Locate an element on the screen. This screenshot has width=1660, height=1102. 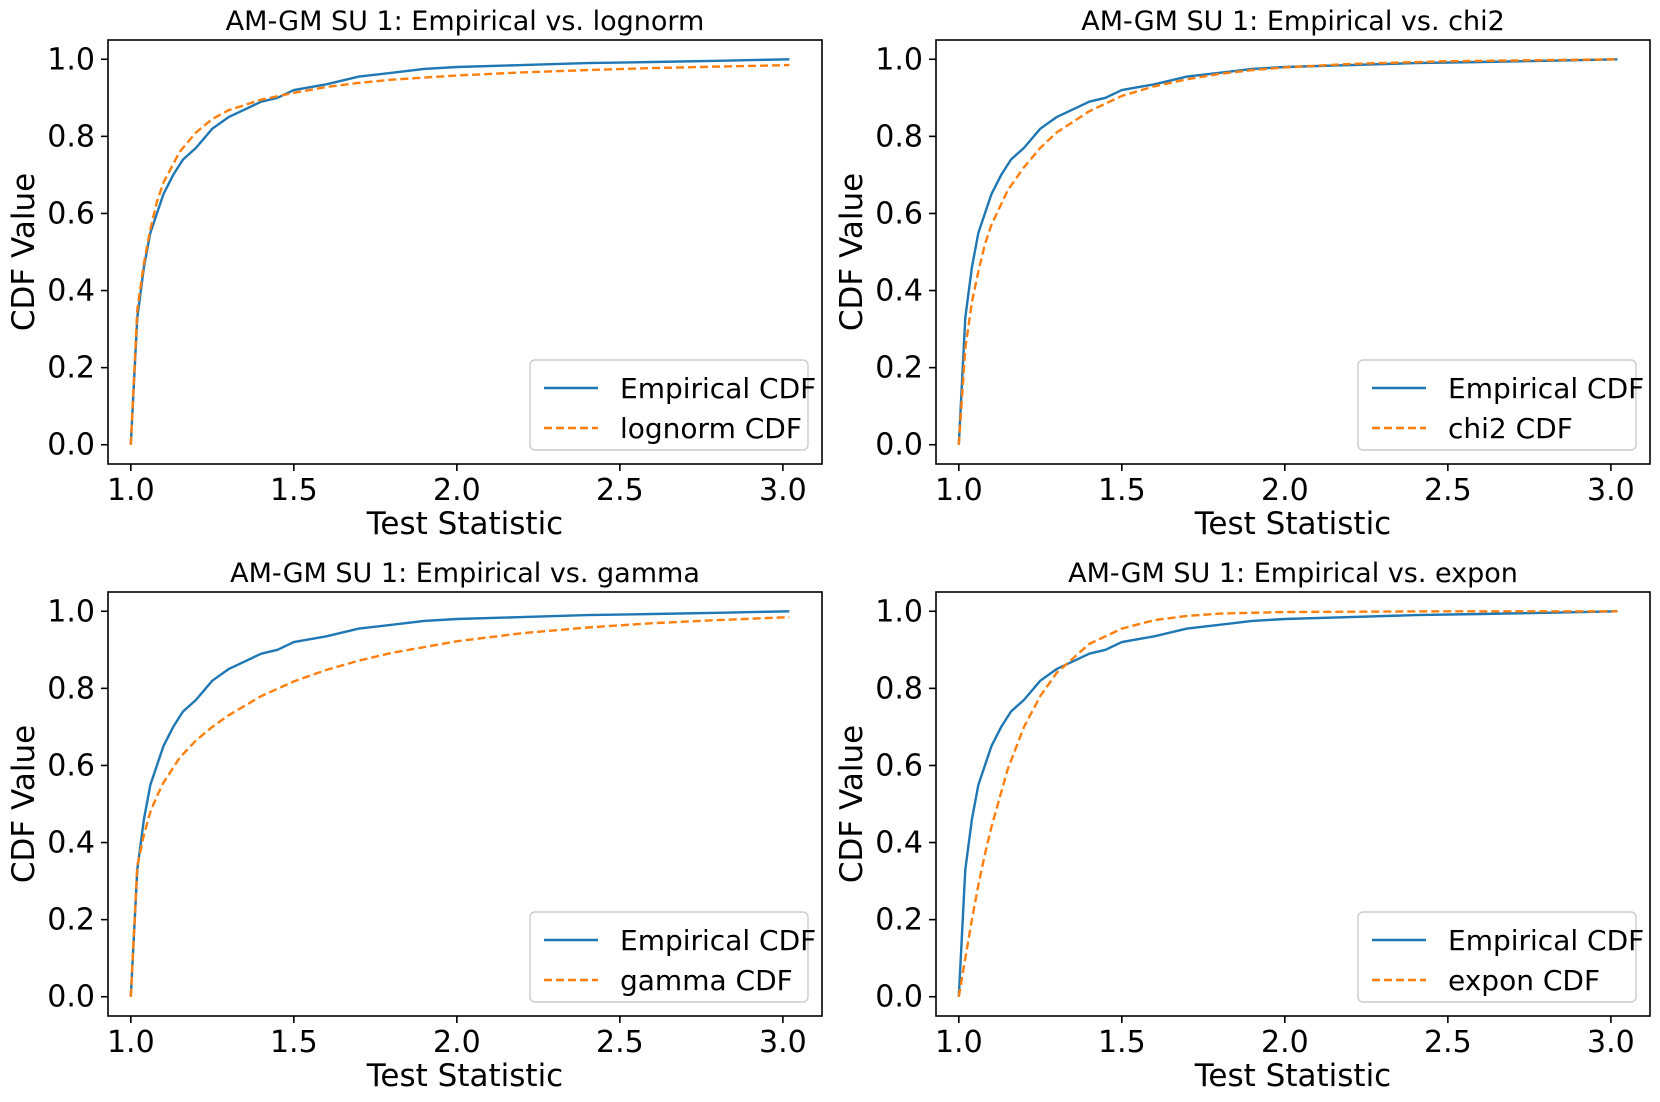
chart-title: AM-GM SU 1: Empirical vs. expon is located at coordinates (1293, 573).